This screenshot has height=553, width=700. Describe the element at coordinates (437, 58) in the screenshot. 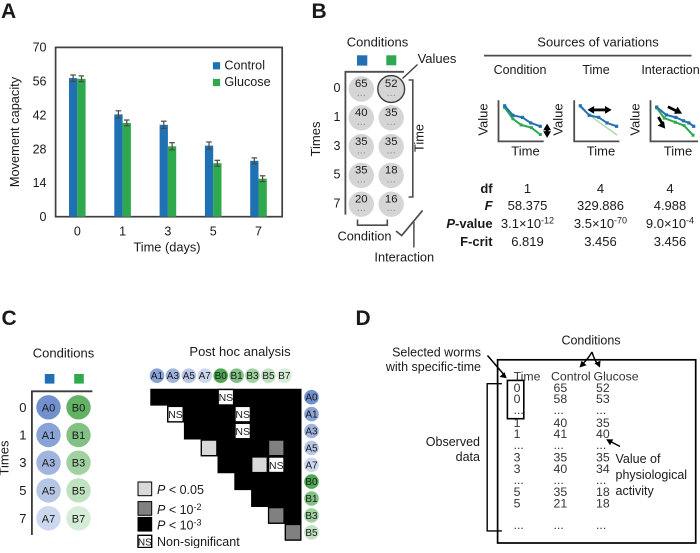

I see `svg-text: Values` at that location.